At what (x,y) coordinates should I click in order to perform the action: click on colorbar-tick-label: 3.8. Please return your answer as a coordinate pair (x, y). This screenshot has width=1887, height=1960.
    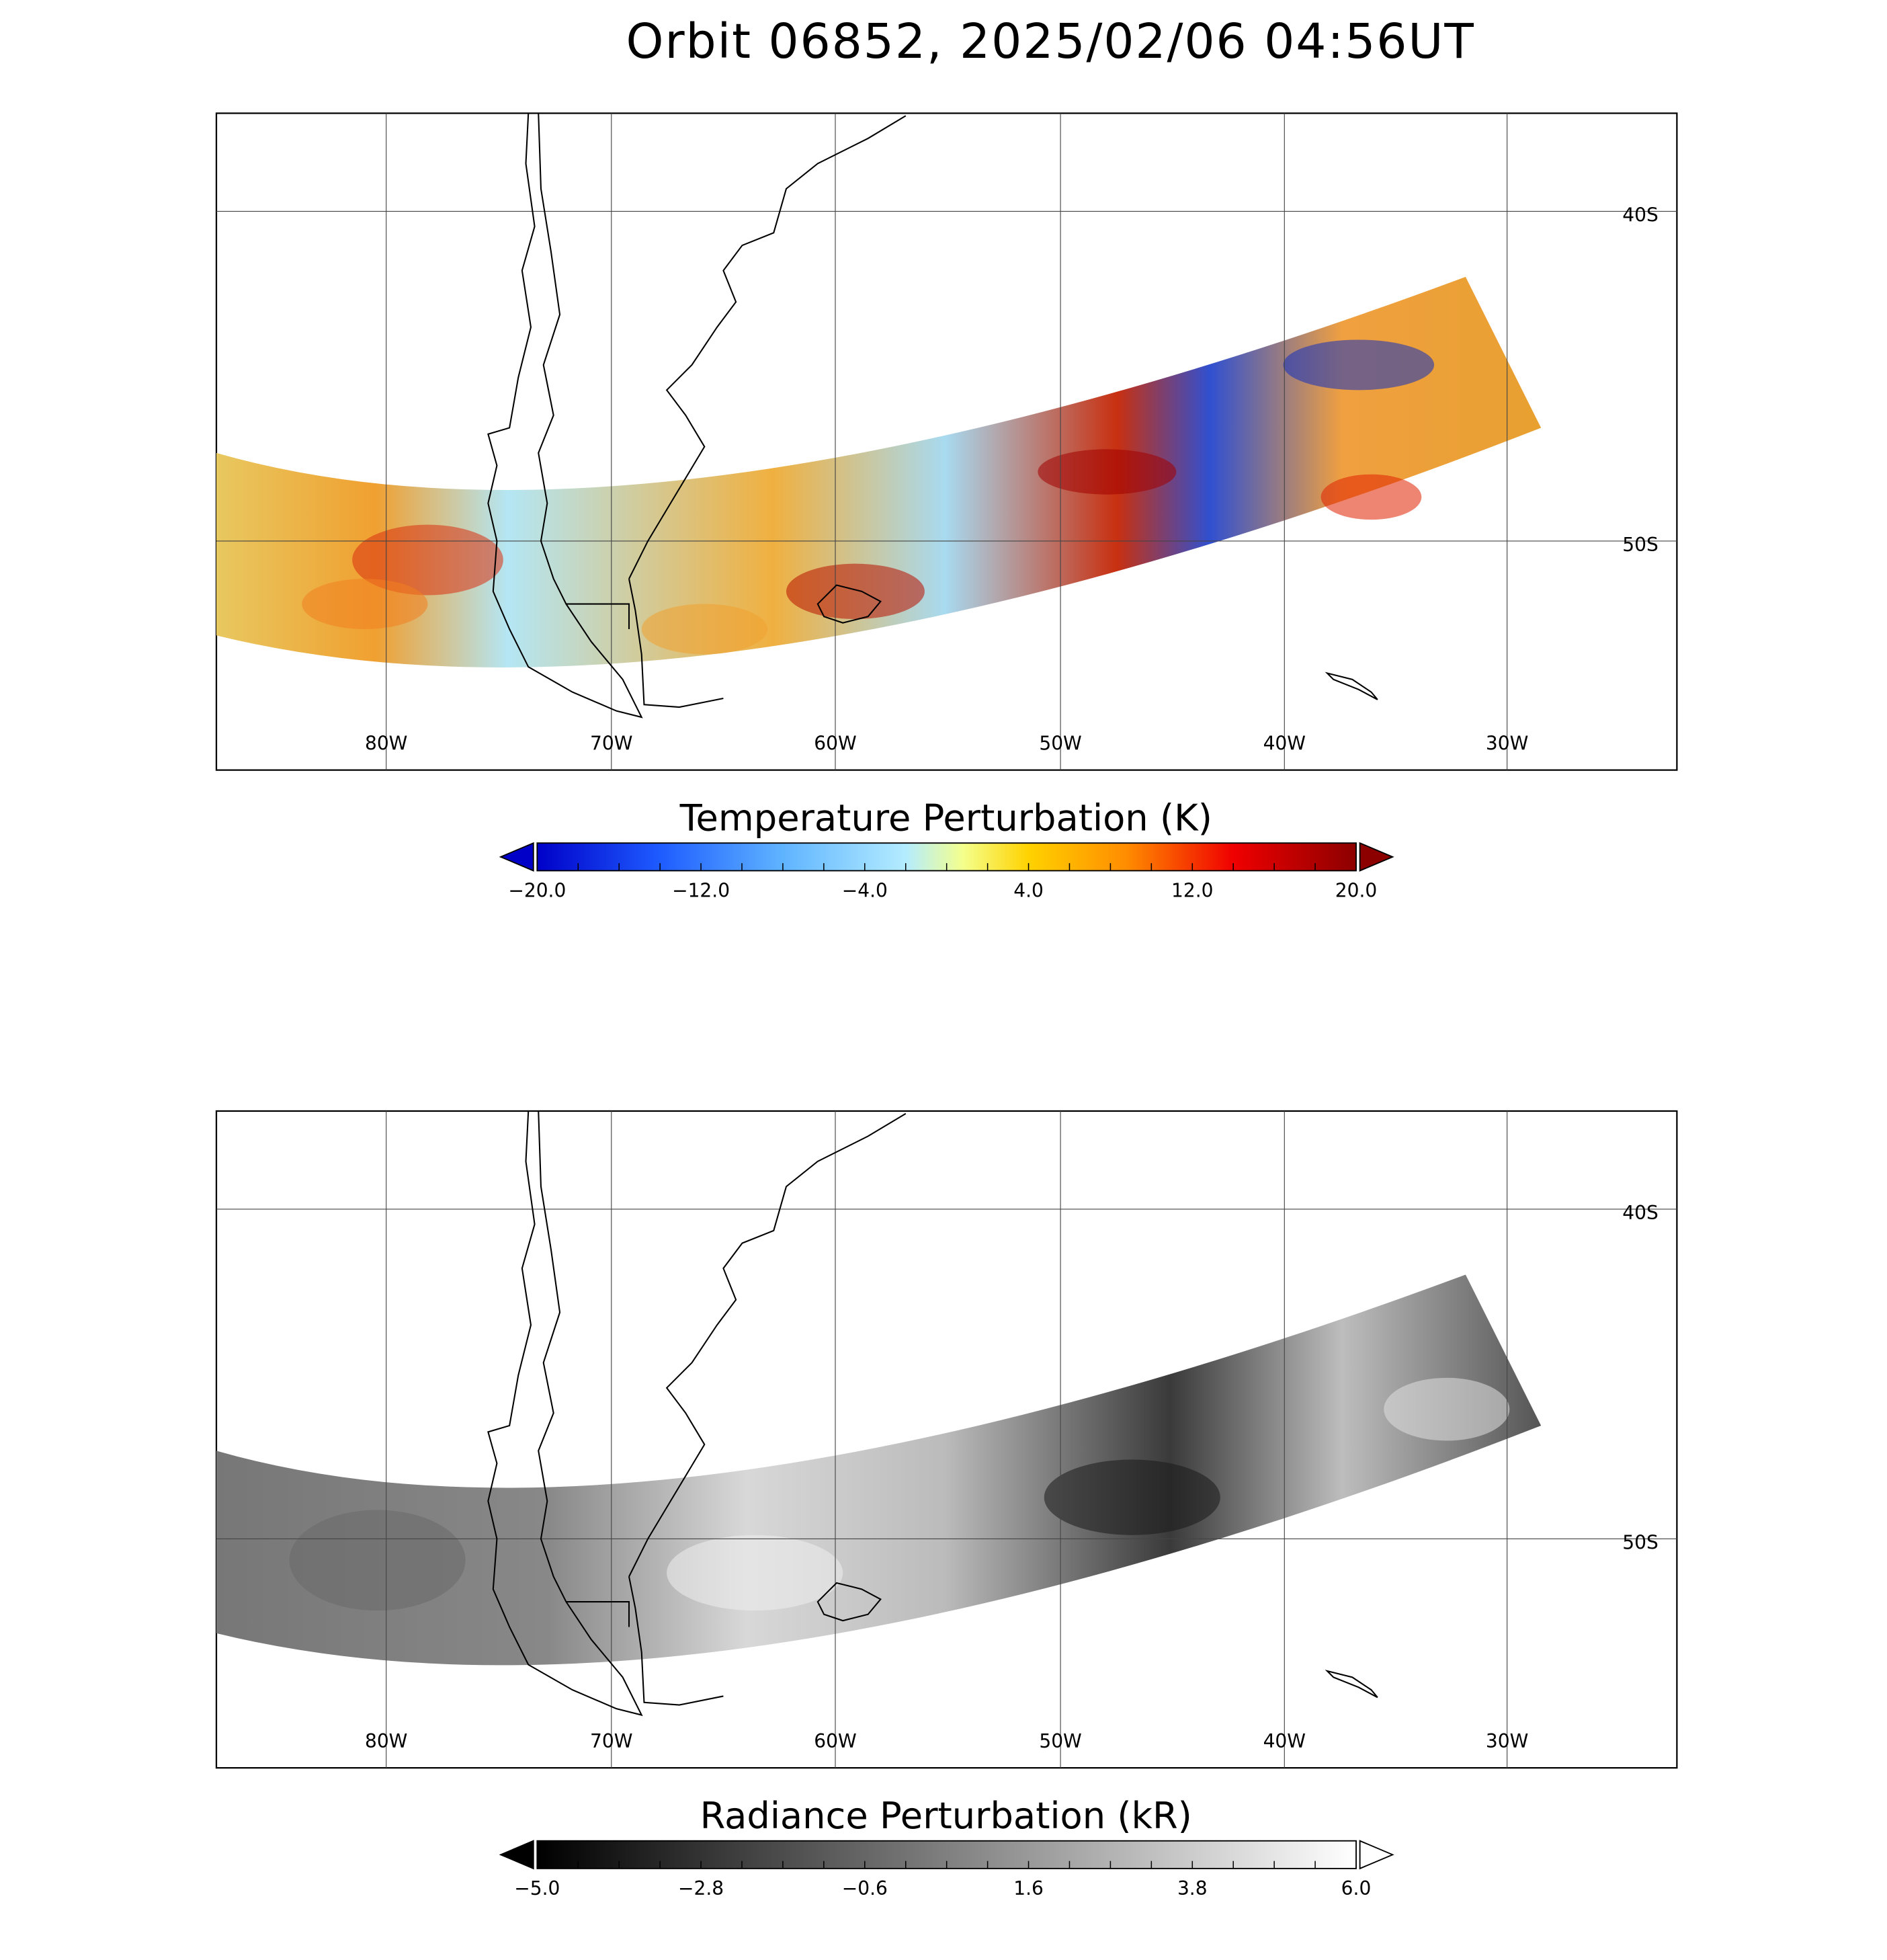
    Looking at the image, I should click on (1192, 1889).